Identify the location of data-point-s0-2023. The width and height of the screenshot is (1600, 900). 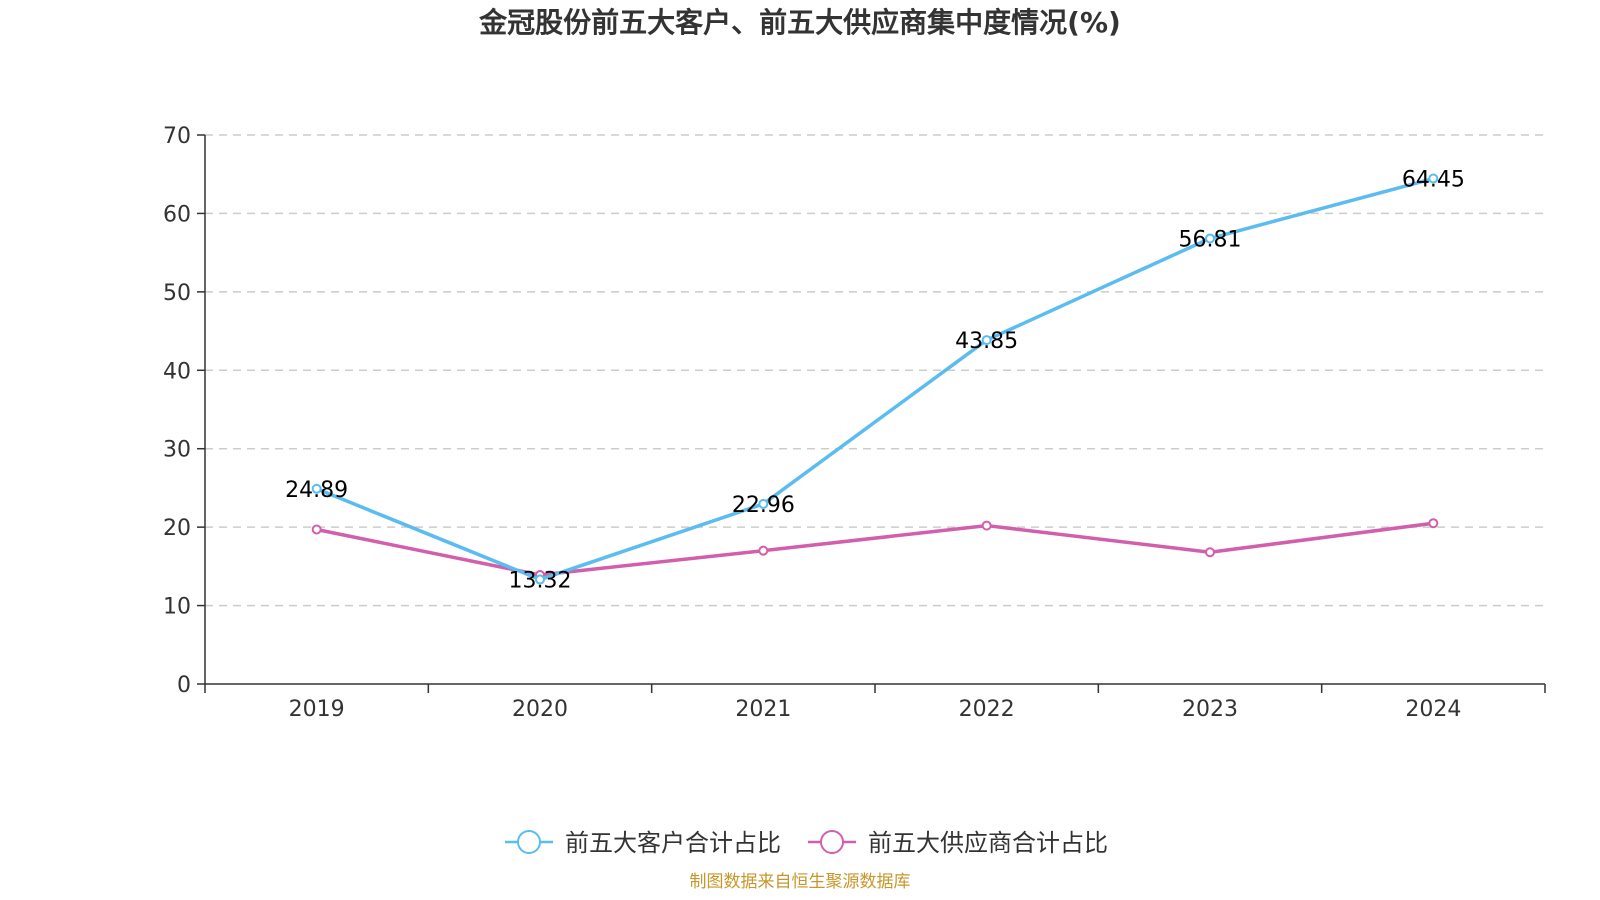
(1210, 238).